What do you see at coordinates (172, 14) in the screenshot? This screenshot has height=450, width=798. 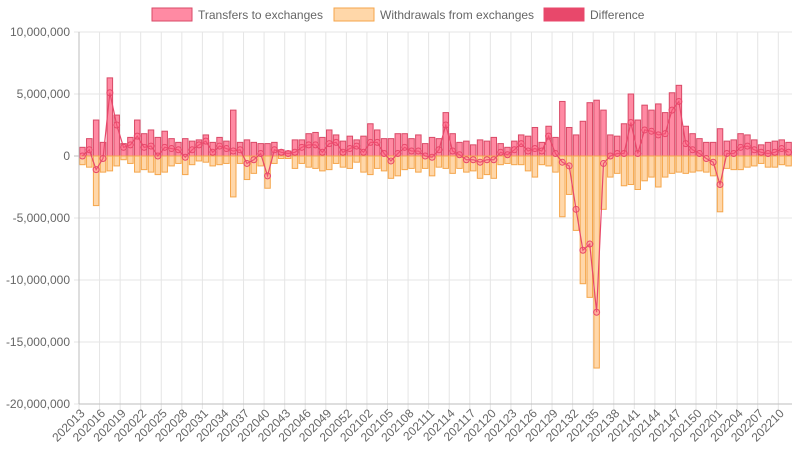 I see `legend-transfers-swatch` at bounding box center [172, 14].